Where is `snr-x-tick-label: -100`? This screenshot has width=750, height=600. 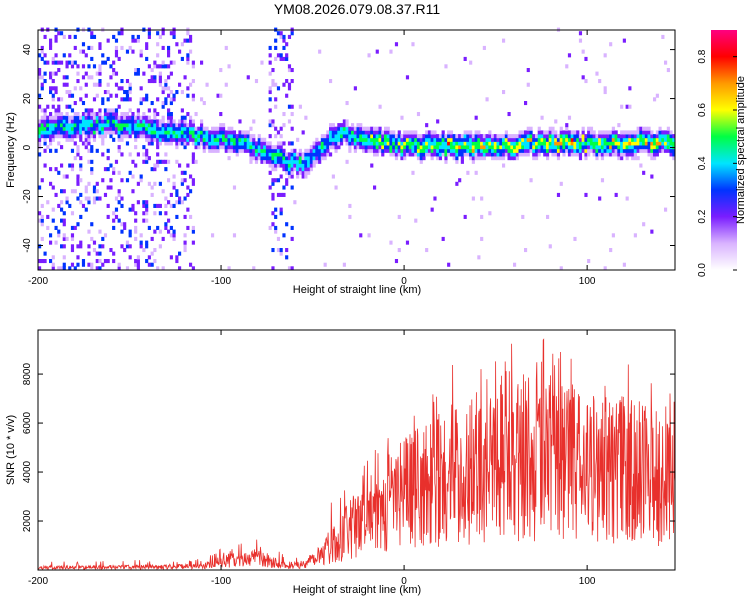 snr-x-tick-label: -100 is located at coordinates (221, 581).